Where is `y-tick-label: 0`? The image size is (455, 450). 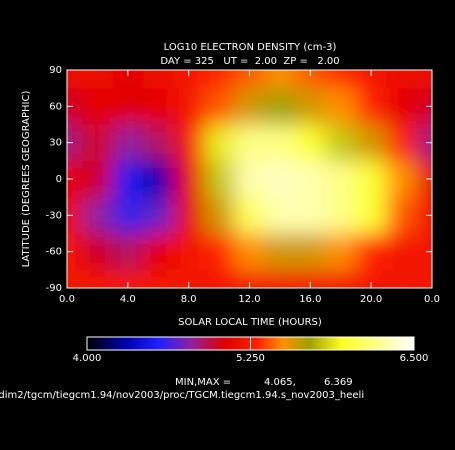 y-tick-label: 0 is located at coordinates (59, 179).